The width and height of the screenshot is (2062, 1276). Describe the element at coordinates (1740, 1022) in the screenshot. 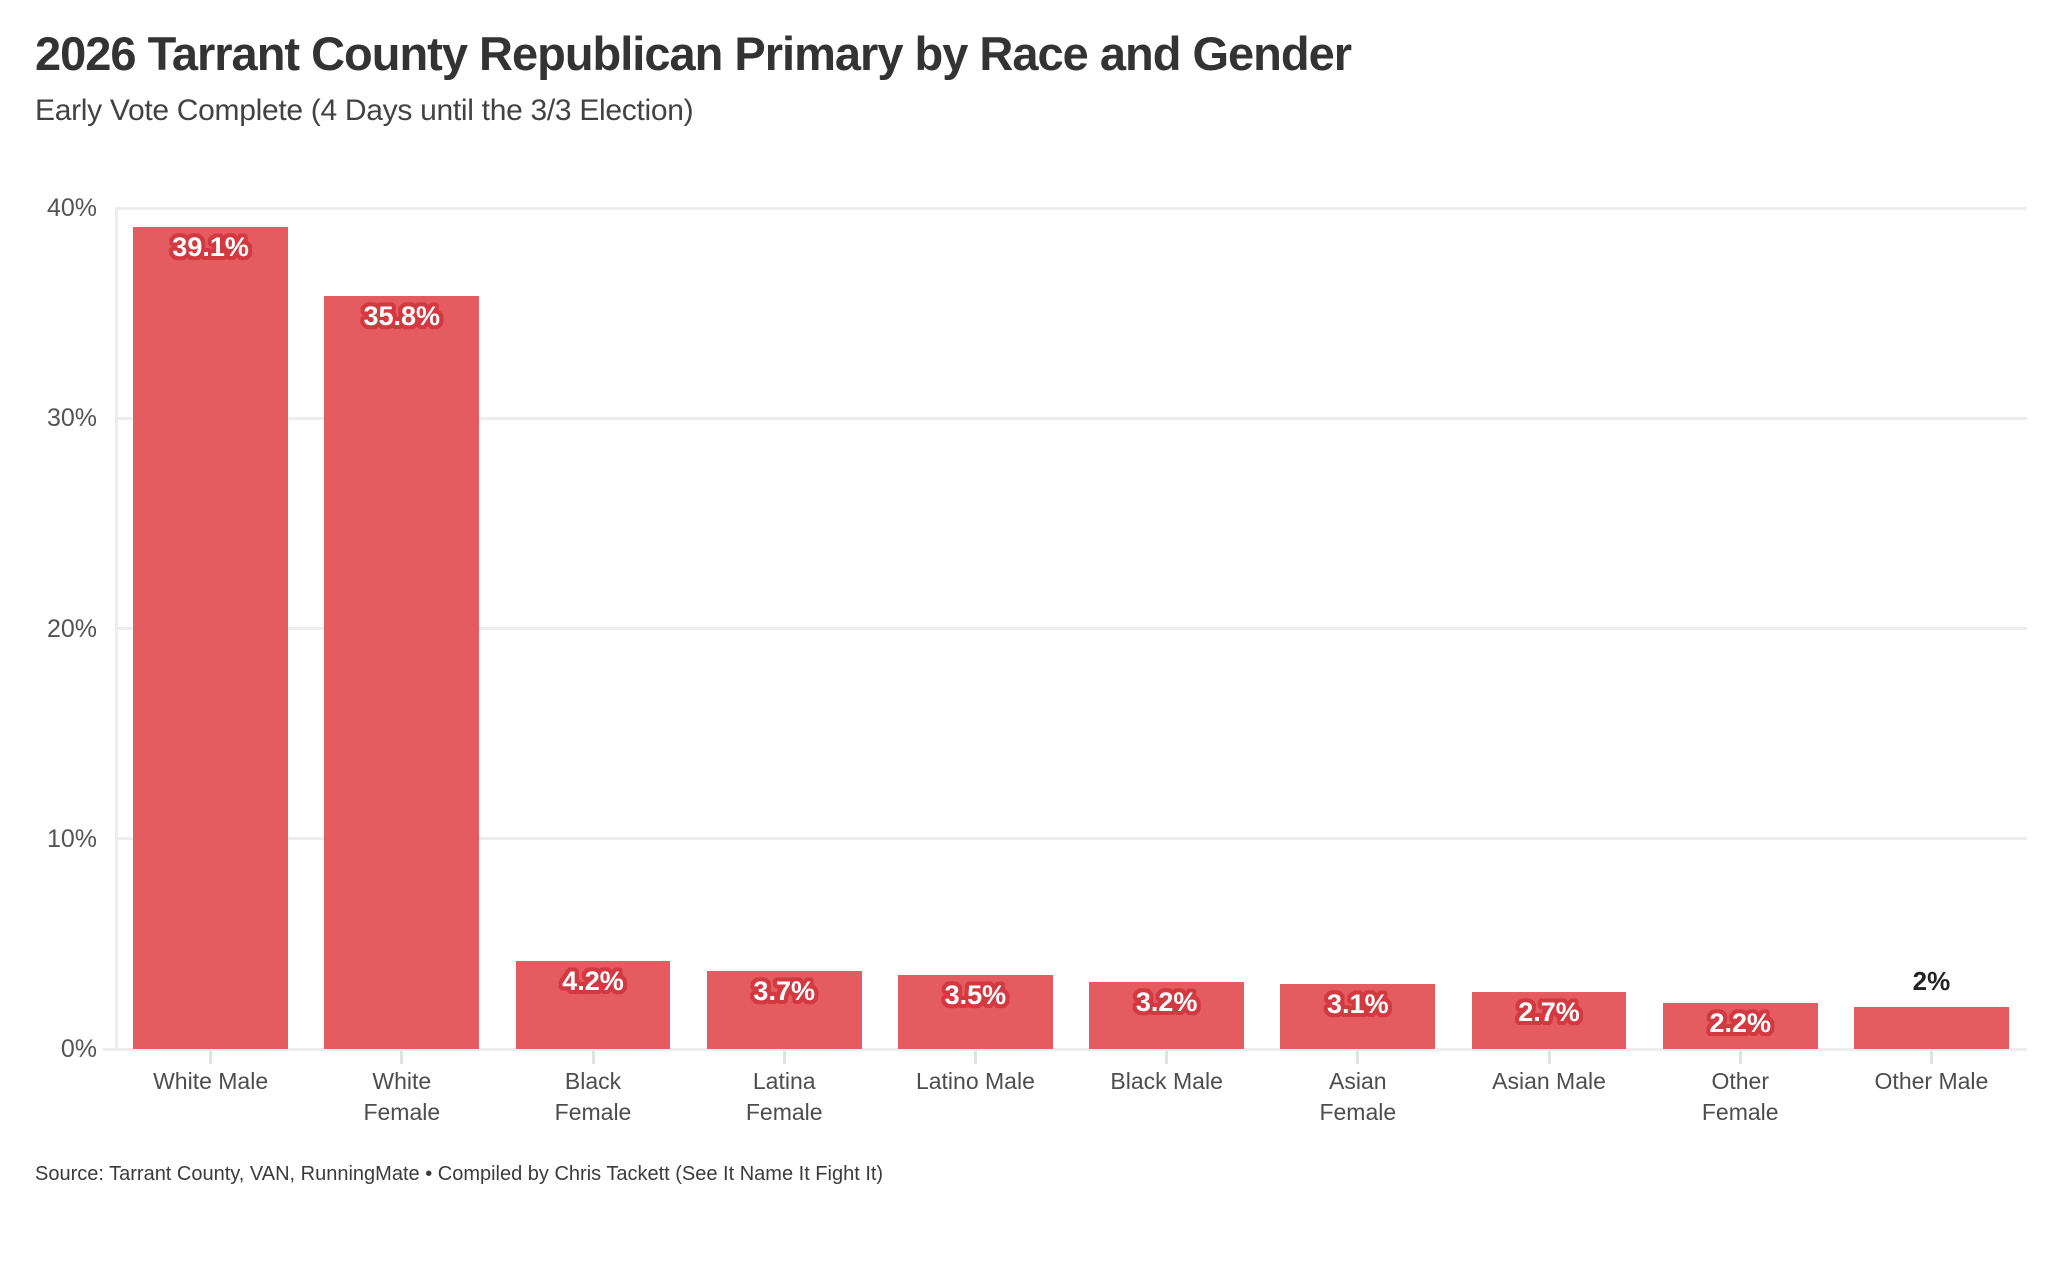

I see `bar-value-label: 2.2%` at that location.